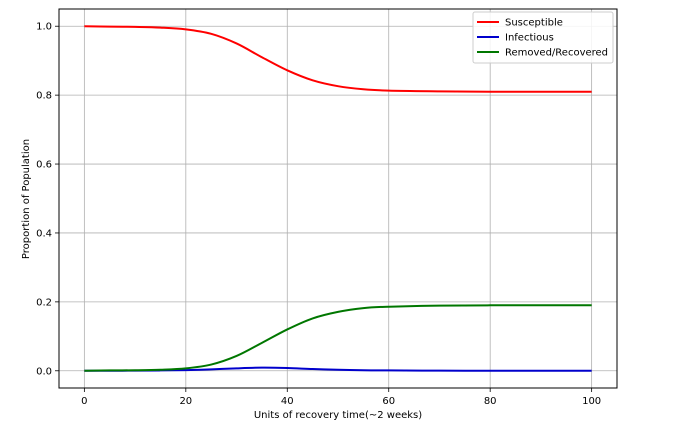  Describe the element at coordinates (44, 233) in the screenshot. I see `y-tick-label: 0.4` at that location.